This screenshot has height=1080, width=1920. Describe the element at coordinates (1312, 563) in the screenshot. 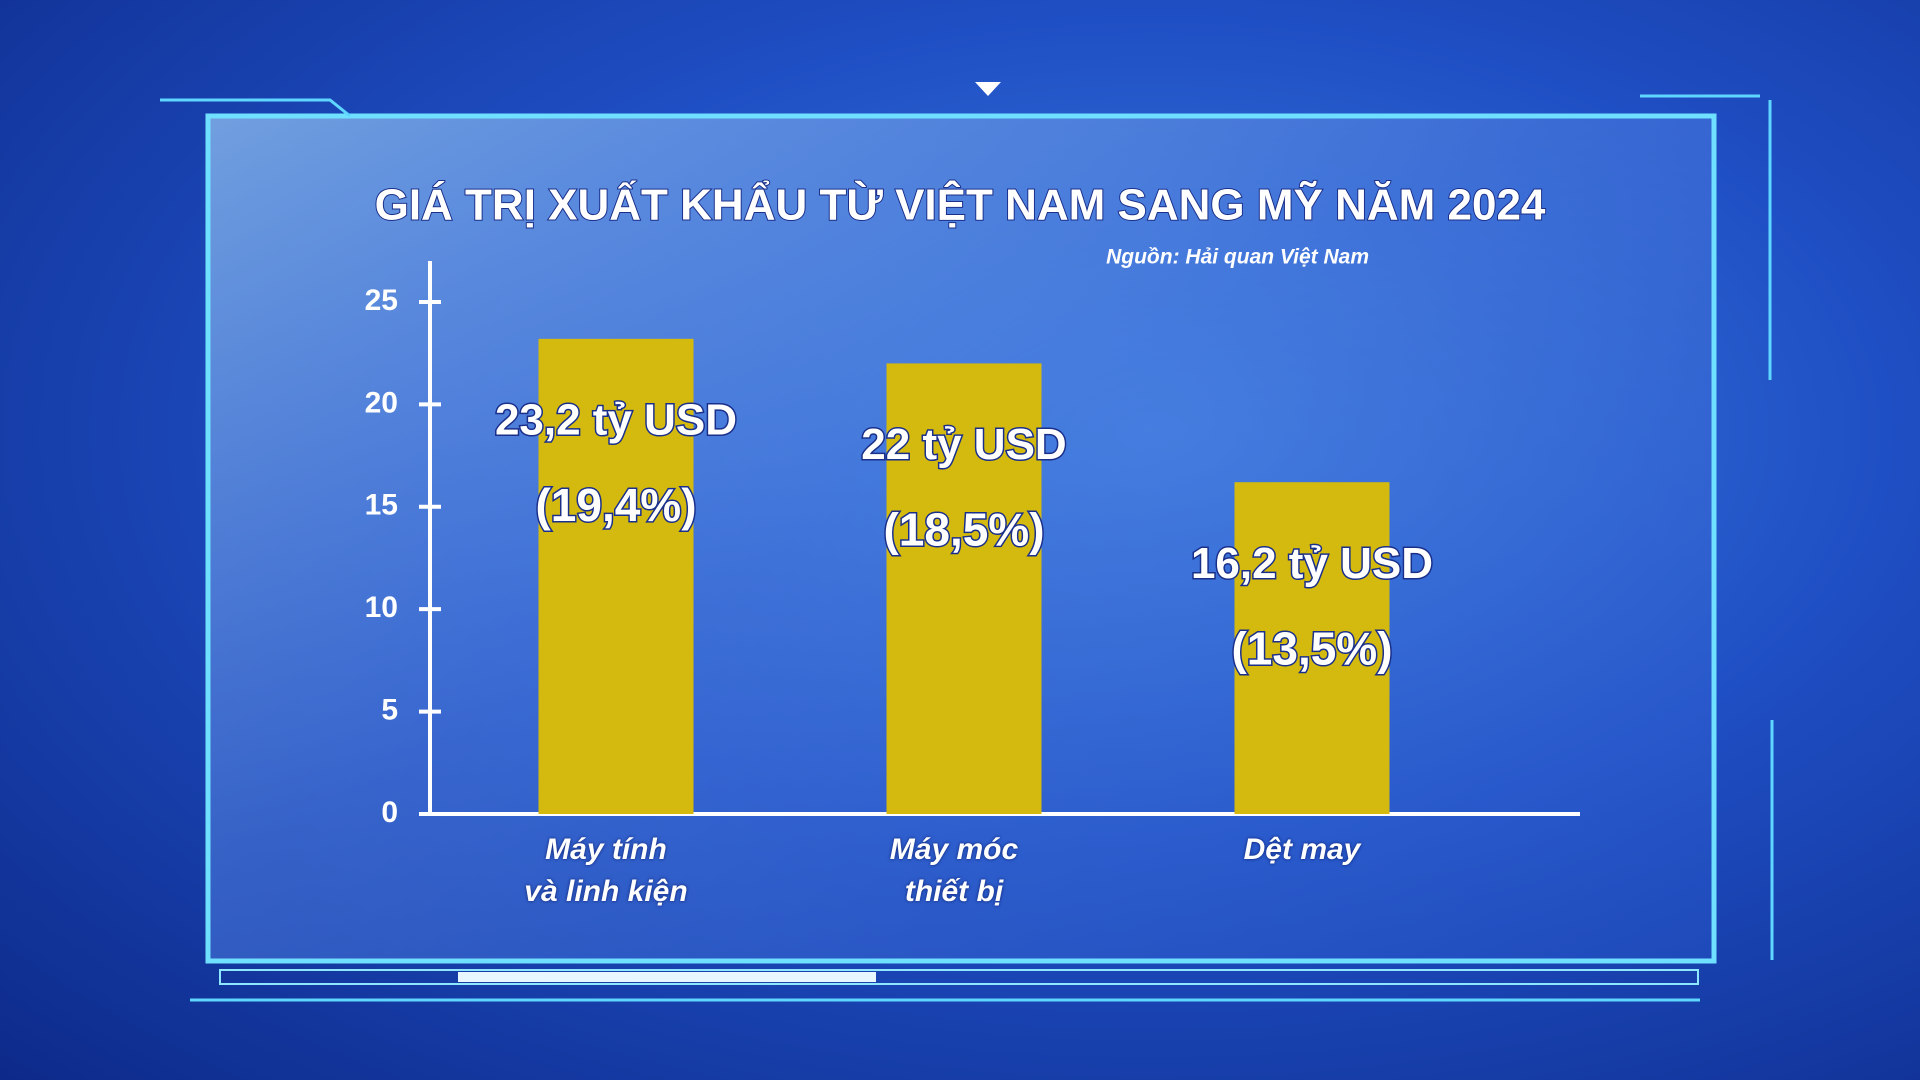

I see `value-label: 16,2 tỷ USD` at that location.